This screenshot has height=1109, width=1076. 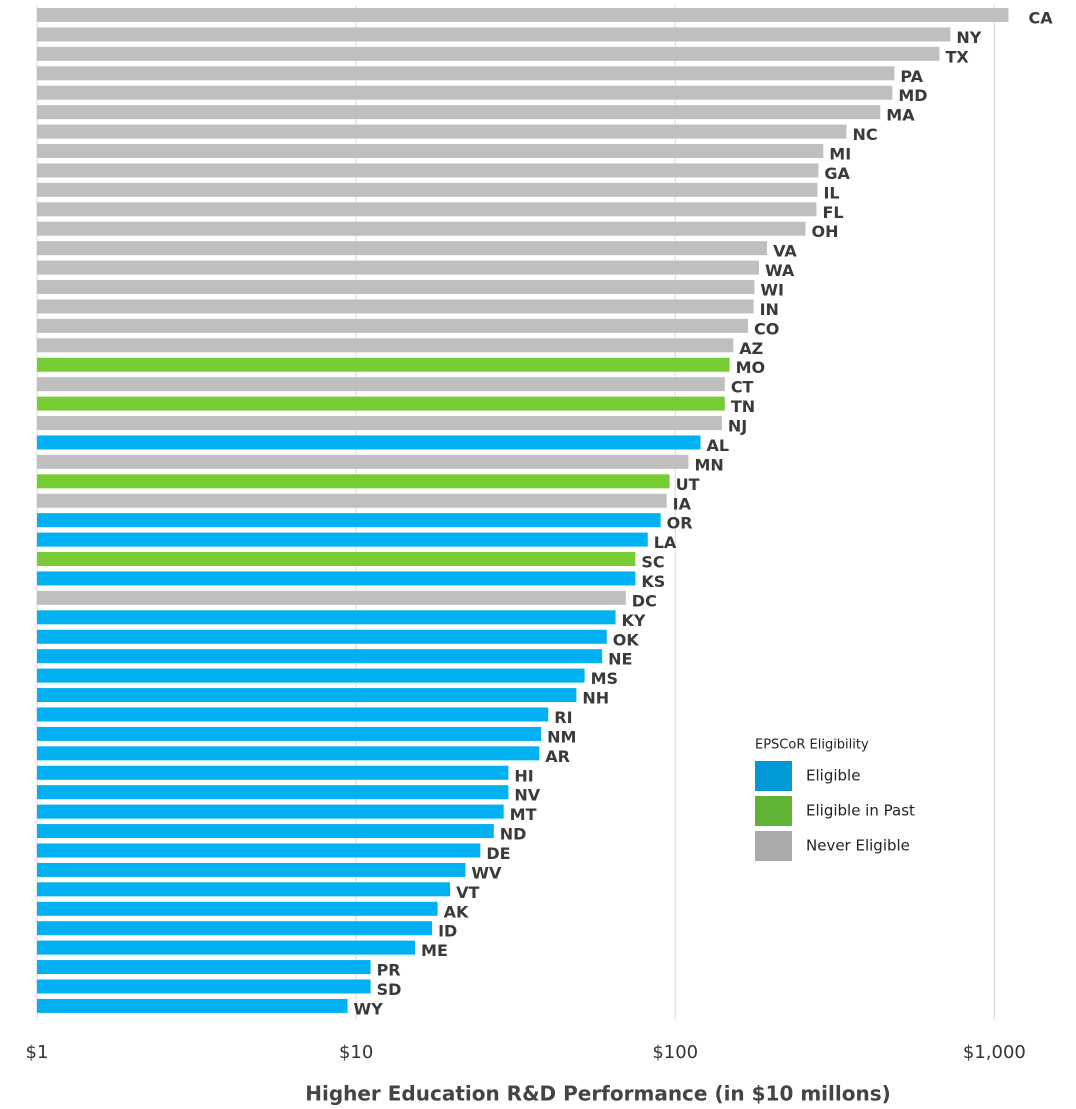 I want to click on bar-label: OK, so click(x=626, y=639).